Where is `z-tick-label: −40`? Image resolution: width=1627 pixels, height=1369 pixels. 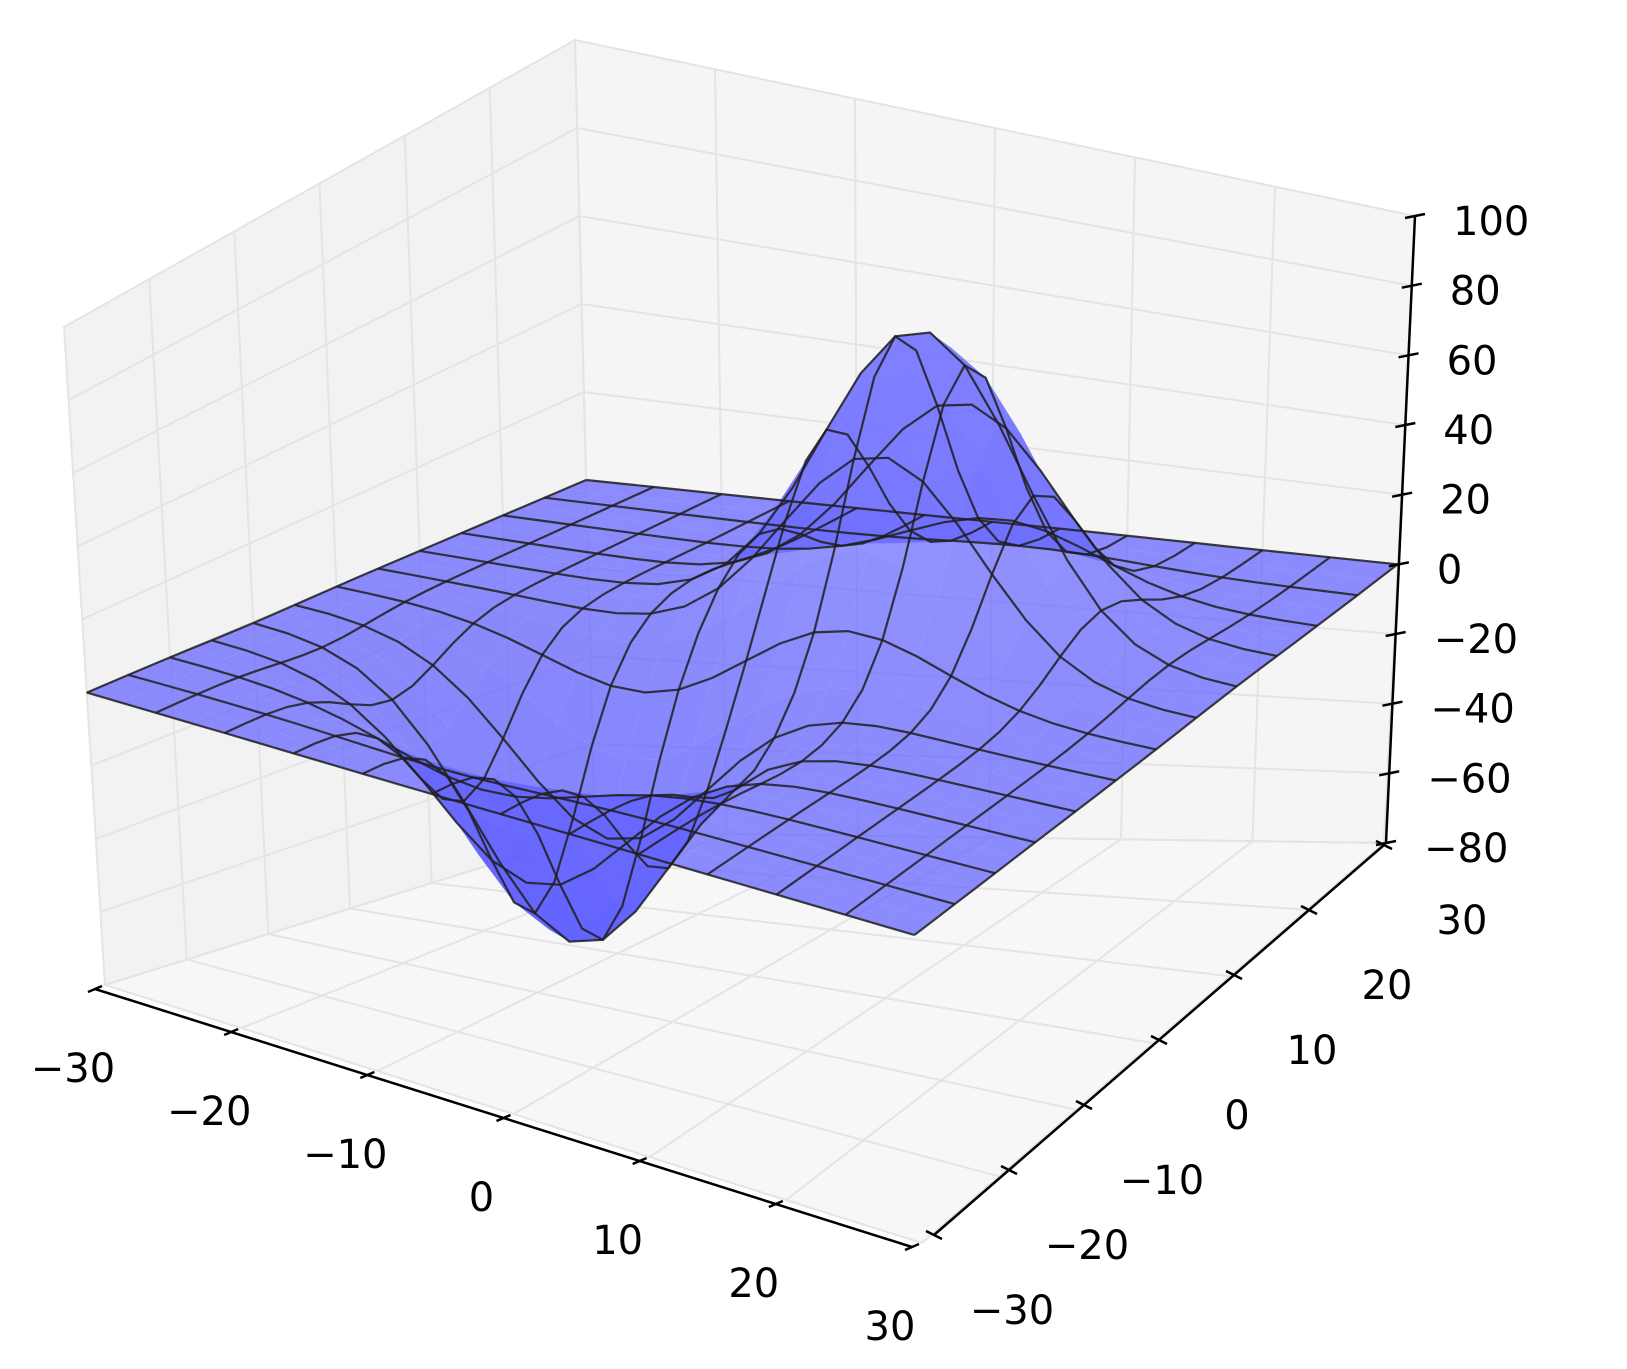 z-tick-label: −40 is located at coordinates (1472, 710).